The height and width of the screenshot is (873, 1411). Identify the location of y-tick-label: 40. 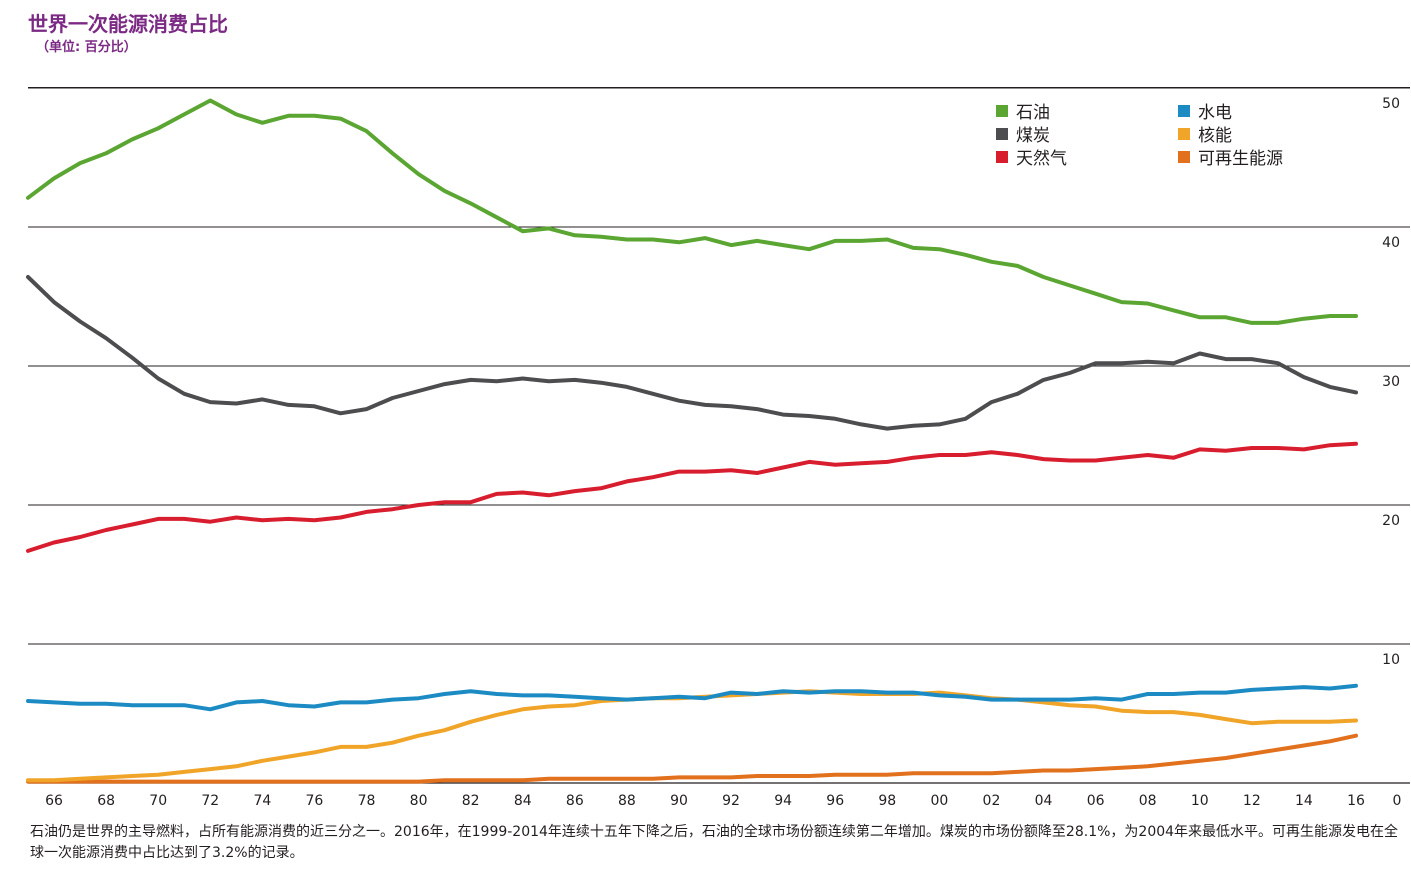
(1391, 243).